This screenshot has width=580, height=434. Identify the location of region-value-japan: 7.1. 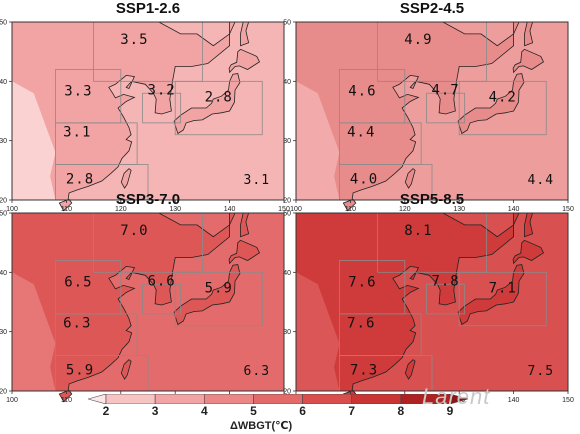
(503, 289).